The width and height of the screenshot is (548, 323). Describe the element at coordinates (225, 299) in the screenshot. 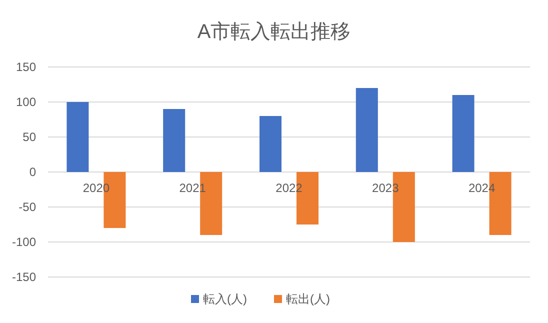

I see `legend-label: 転入(人)` at that location.